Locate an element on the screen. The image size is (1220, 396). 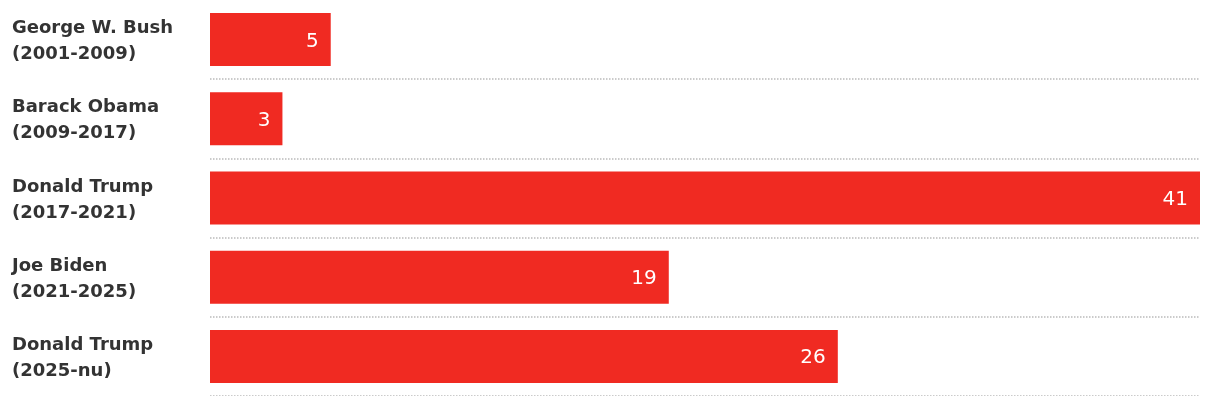
y-tick-label: Joe Biden (2021-2025) is located at coordinates (73, 277).